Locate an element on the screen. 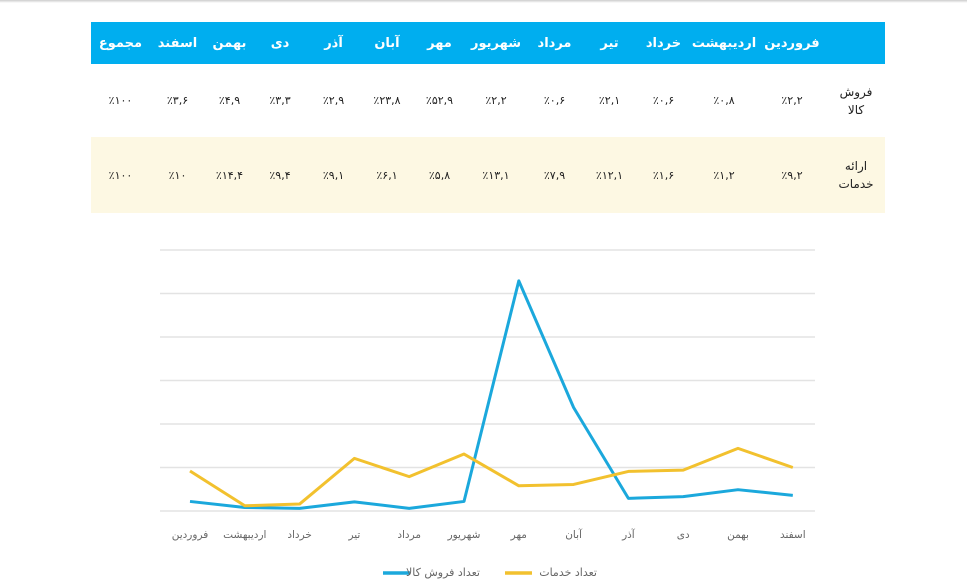  column-header: خرداد is located at coordinates (663, 43).